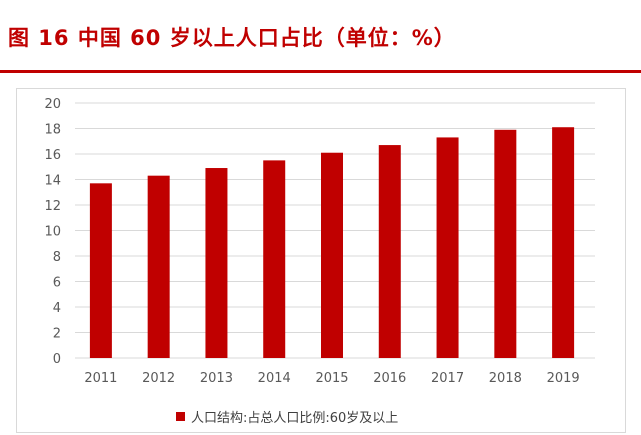  Describe the element at coordinates (52, 130) in the screenshot. I see `y-tick-label: 18` at that location.